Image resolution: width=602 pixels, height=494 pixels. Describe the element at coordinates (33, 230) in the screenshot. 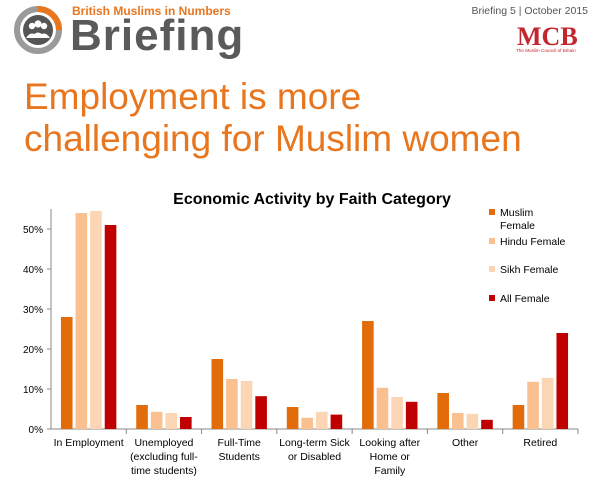

I see `y-tick-label: 50%` at that location.